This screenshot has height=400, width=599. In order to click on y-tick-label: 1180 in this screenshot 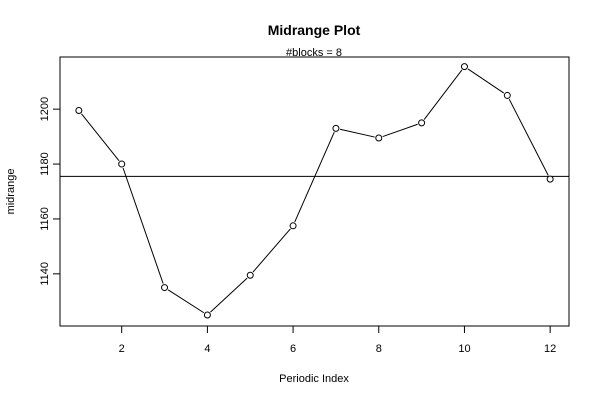, I will do `click(45, 164)`.